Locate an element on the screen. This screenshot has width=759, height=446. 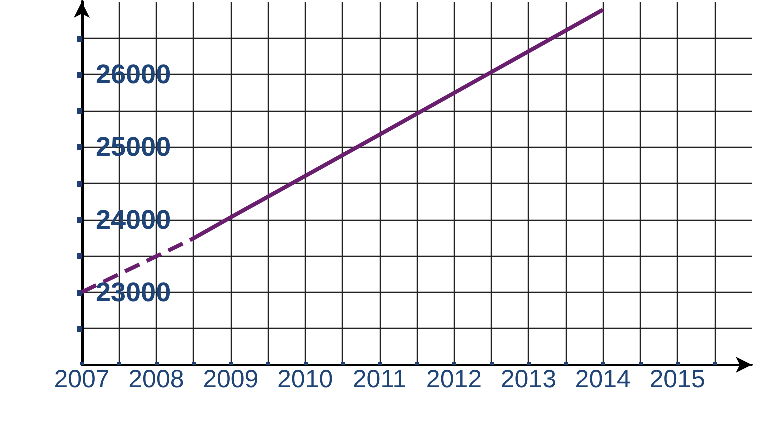
x-tick-label: 2007 is located at coordinates (82, 380).